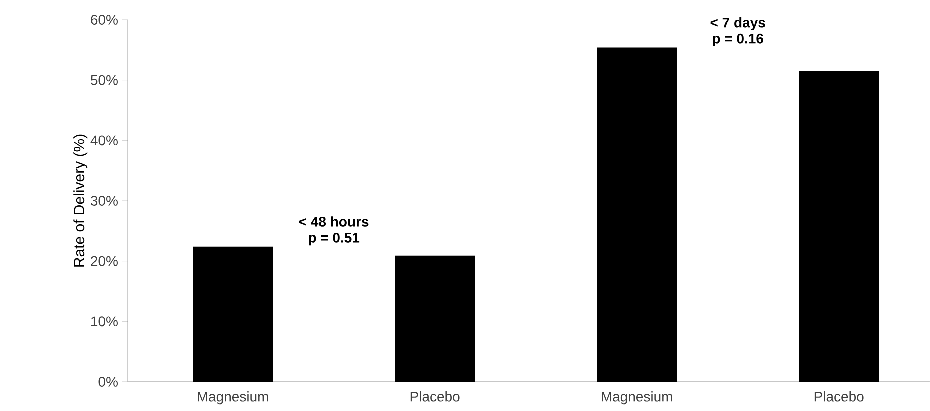 The width and height of the screenshot is (930, 411). What do you see at coordinates (81, 200) in the screenshot?
I see `y-axis-title: Rate of Delivery (%)` at bounding box center [81, 200].